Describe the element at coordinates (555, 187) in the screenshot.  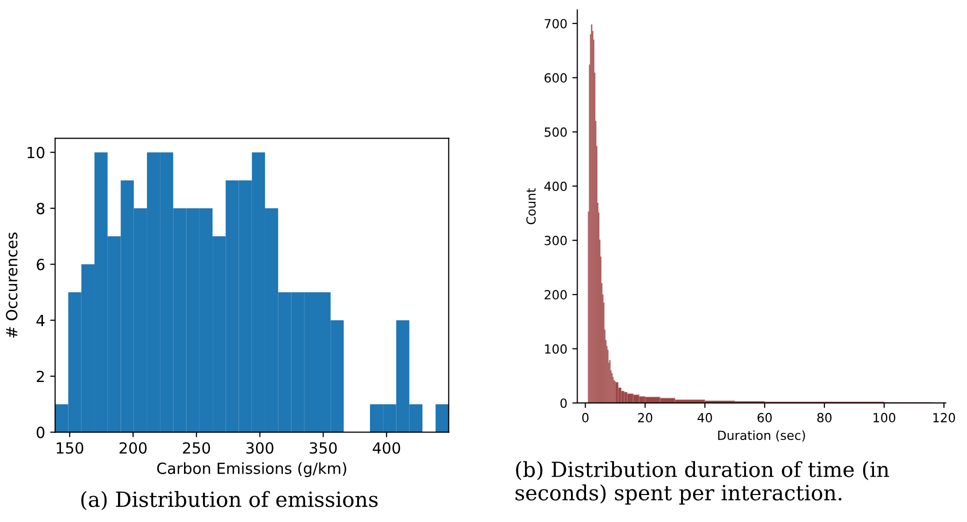
I see `y-tick-label: 400` at that location.